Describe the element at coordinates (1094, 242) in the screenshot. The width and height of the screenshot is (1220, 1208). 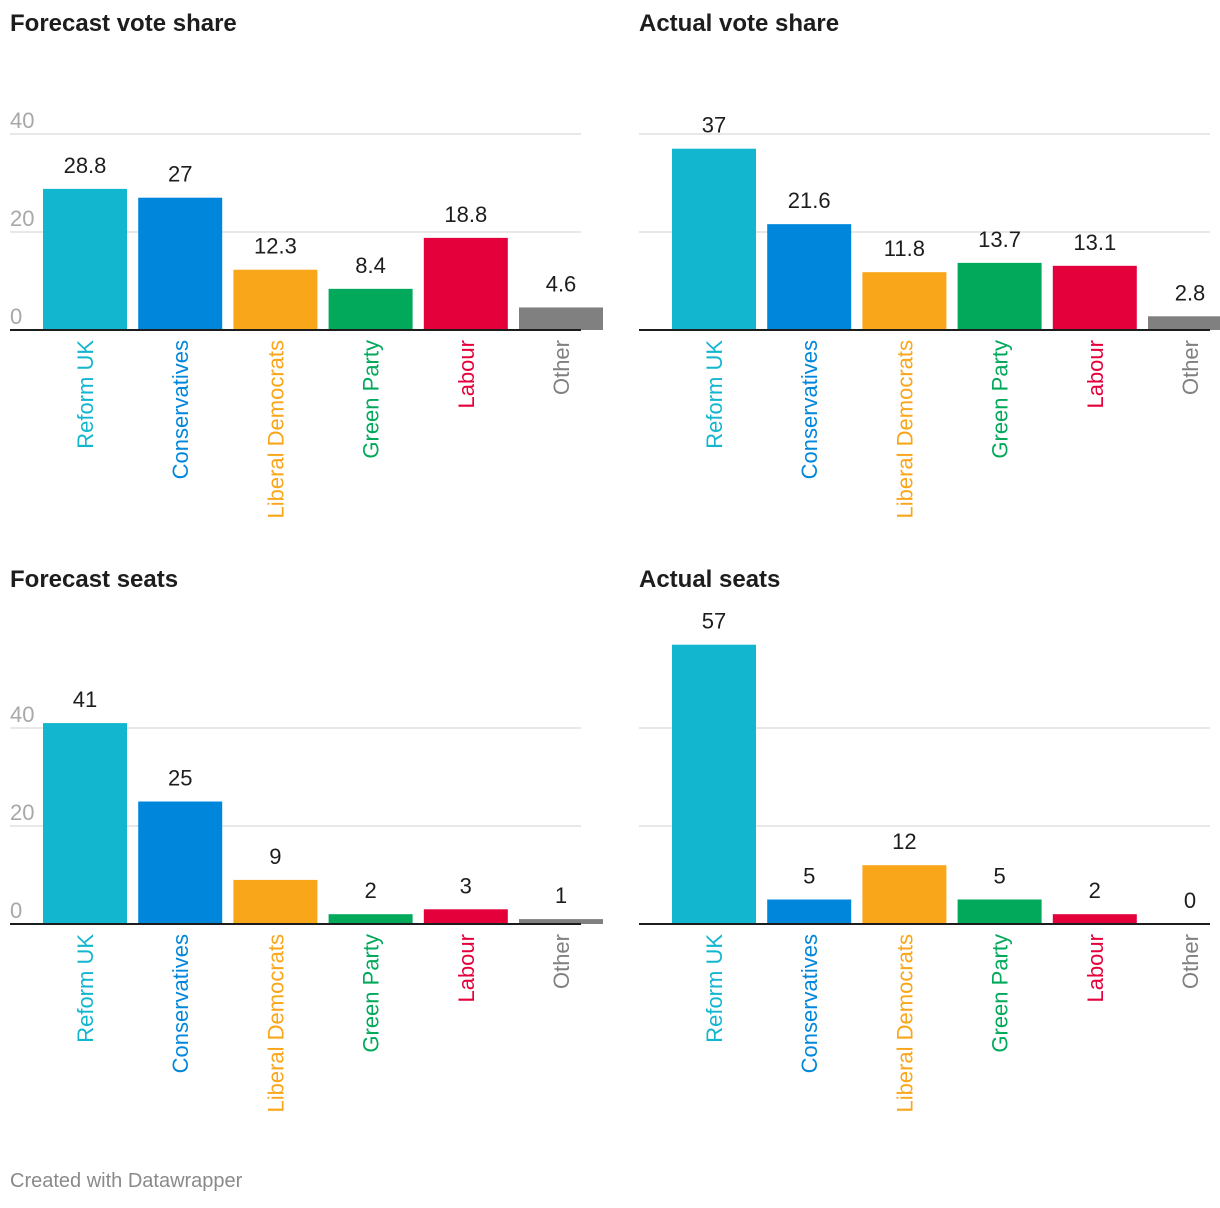
I see `value-label-labour: 13.1` at that location.